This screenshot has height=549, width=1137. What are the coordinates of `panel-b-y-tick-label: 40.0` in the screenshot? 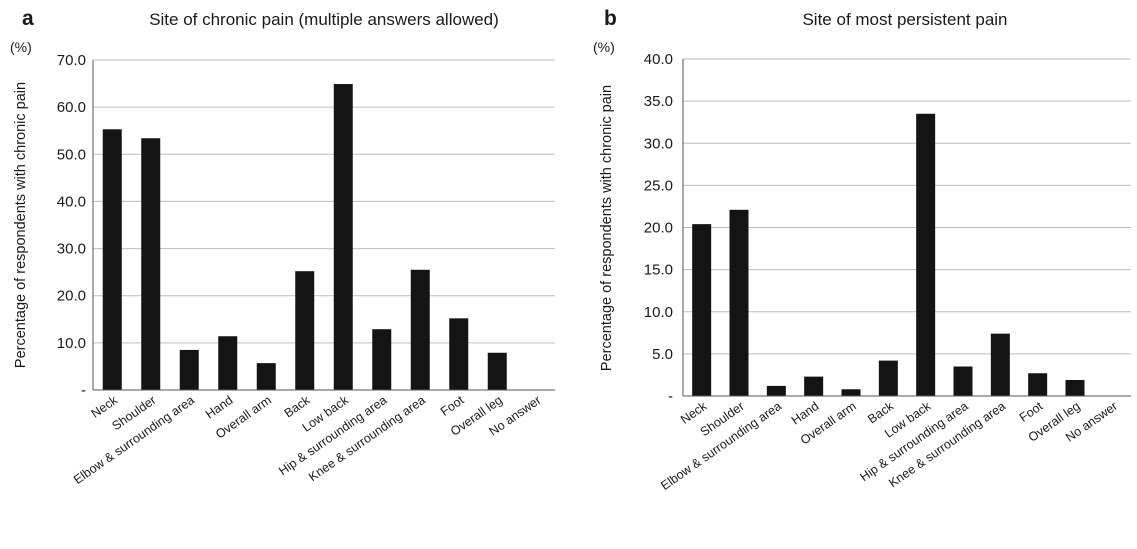 It's located at (658, 59).